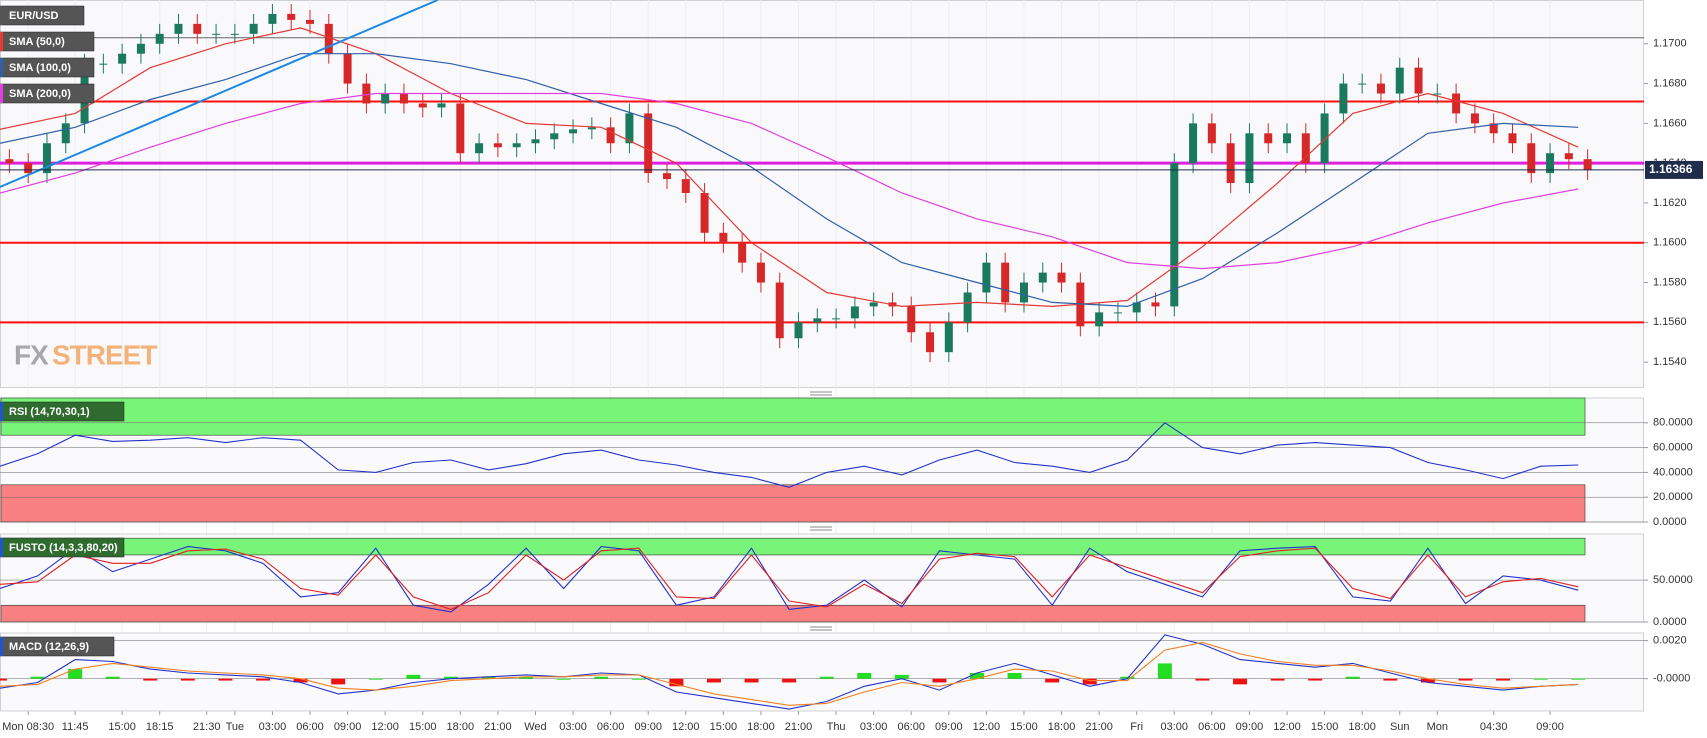 The height and width of the screenshot is (738, 1707). Describe the element at coordinates (219, 94) in the screenshot. I see `trend-line` at that location.